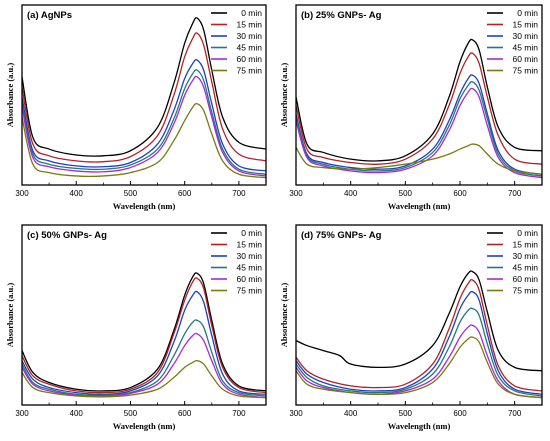 The width and height of the screenshot is (550, 441). I want to click on panel-title: (d) 75% GNPs- Ag, so click(341, 235).